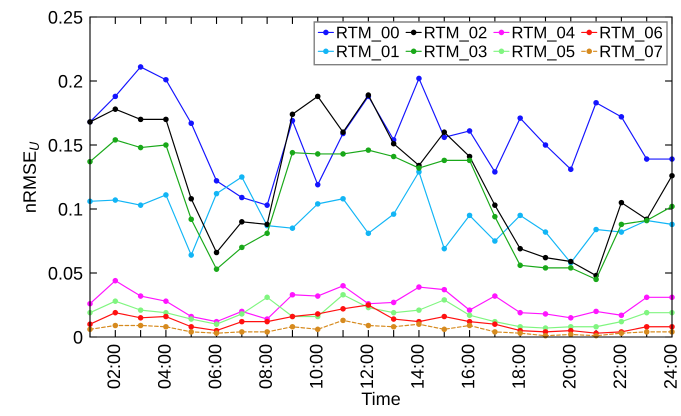  What do you see at coordinates (368, 34) in the screenshot?
I see `legend-label: RTM_00` at bounding box center [368, 34].